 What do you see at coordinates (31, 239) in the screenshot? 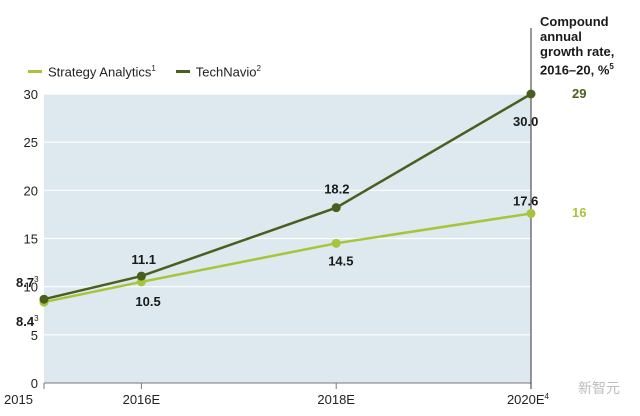
I see `y-tick-label: 15` at bounding box center [31, 239].